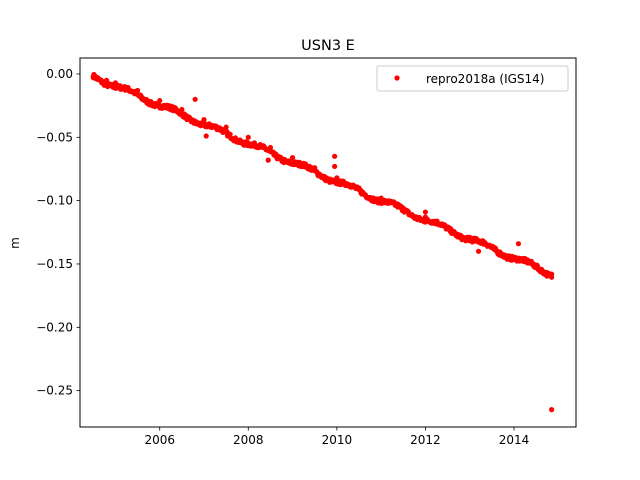 This screenshot has width=640, height=480. What do you see at coordinates (54, 391) in the screenshot?
I see `y-tick-label: −0.25` at bounding box center [54, 391].